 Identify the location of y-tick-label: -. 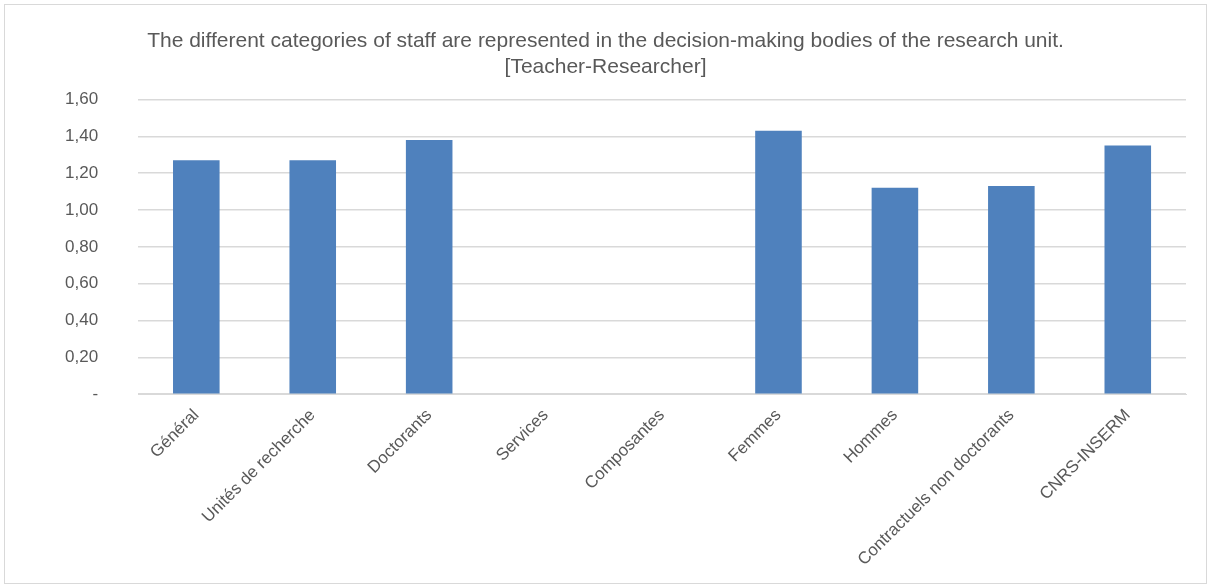
(95, 393).